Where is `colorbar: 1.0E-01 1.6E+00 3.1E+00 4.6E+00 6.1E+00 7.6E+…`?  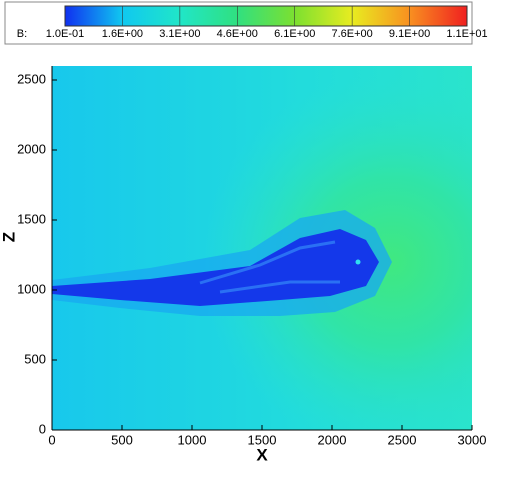
colorbar: 1.0E-01 1.6E+00 3.1E+00 4.6E+00 6.1E+00 7.6E+… is located at coordinates (267, 22).